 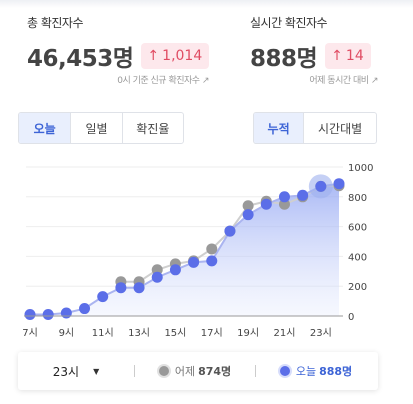 I want to click on total-cases-delta-badge: ↑ 1,014, so click(x=175, y=56).